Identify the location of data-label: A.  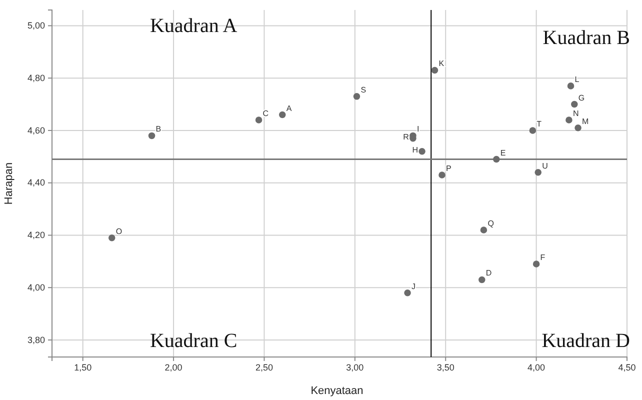
(289, 108).